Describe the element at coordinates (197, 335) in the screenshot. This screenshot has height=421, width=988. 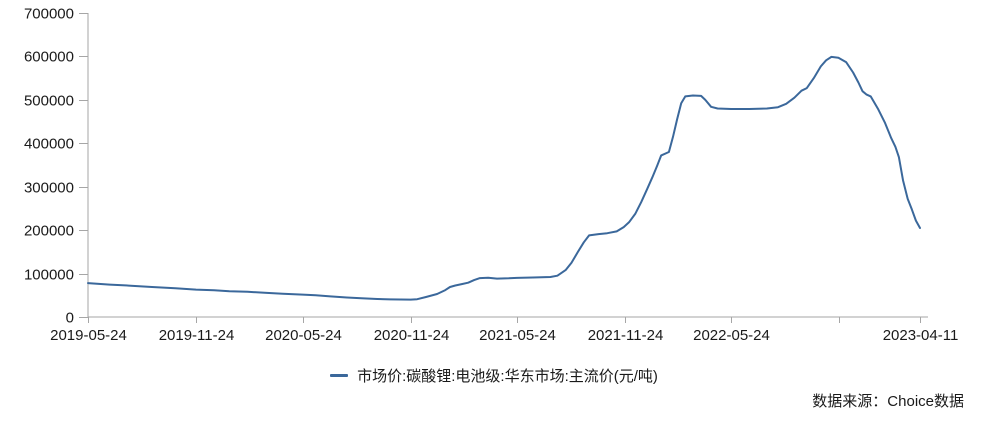
I see `x-tick-label: 2019-11-24` at that location.